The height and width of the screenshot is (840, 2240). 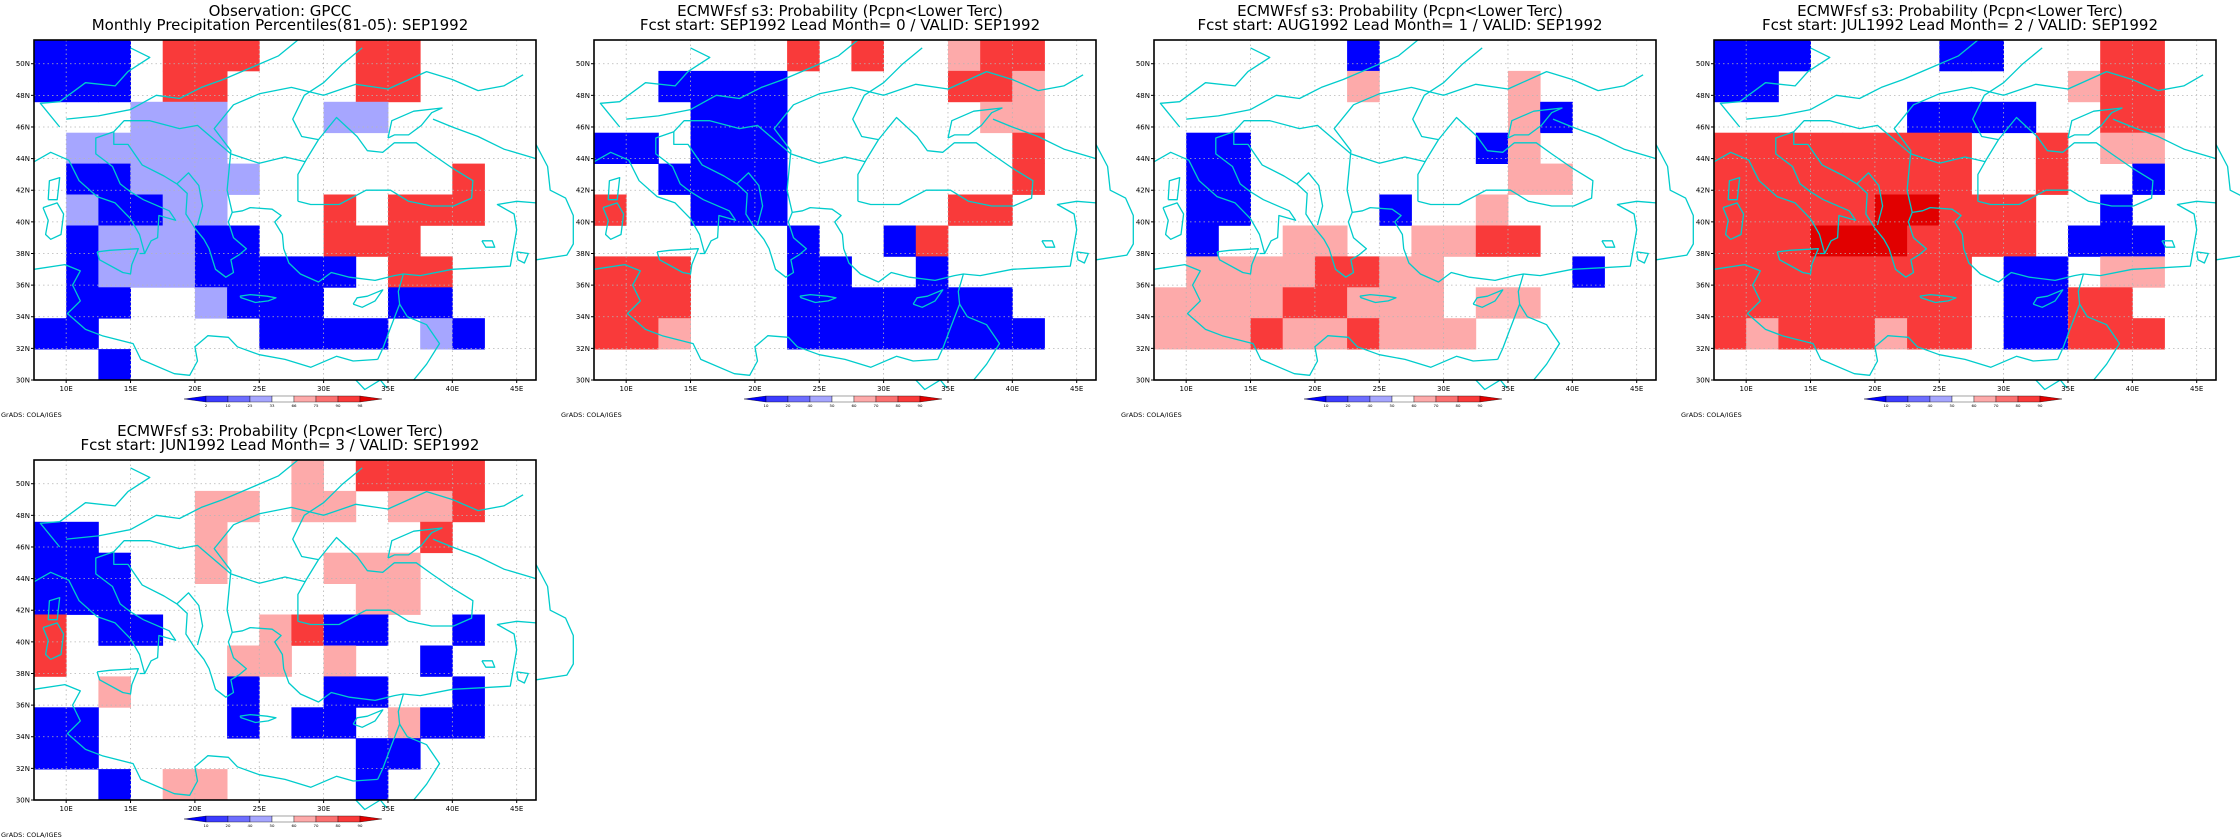 I want to click on y-tick-label: 46N, so click(x=1703, y=127).